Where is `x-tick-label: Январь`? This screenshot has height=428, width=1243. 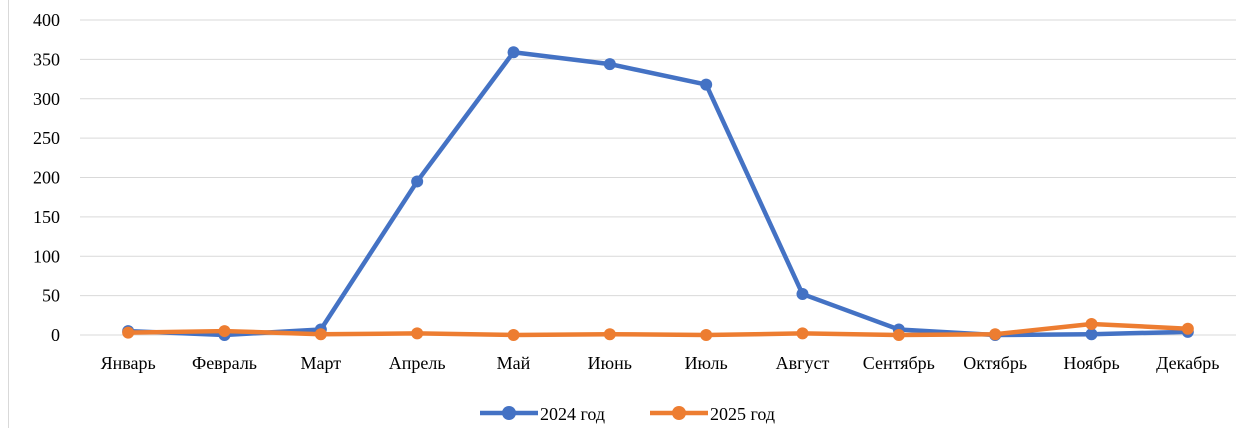 x-tick-label: Январь is located at coordinates (128, 363).